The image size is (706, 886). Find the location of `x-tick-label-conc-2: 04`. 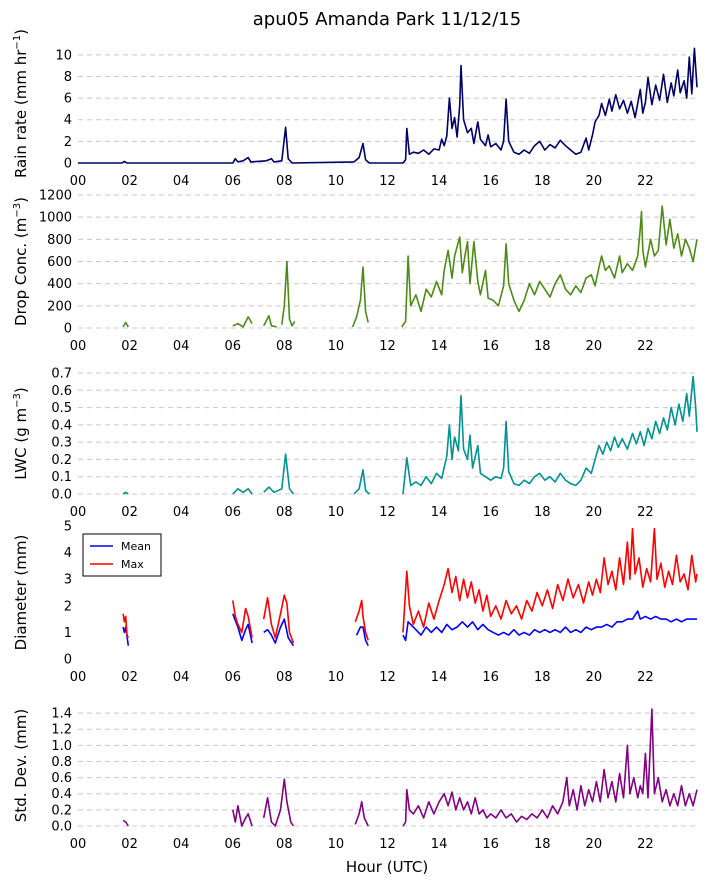

x-tick-label-conc-2: 04 is located at coordinates (181, 346).